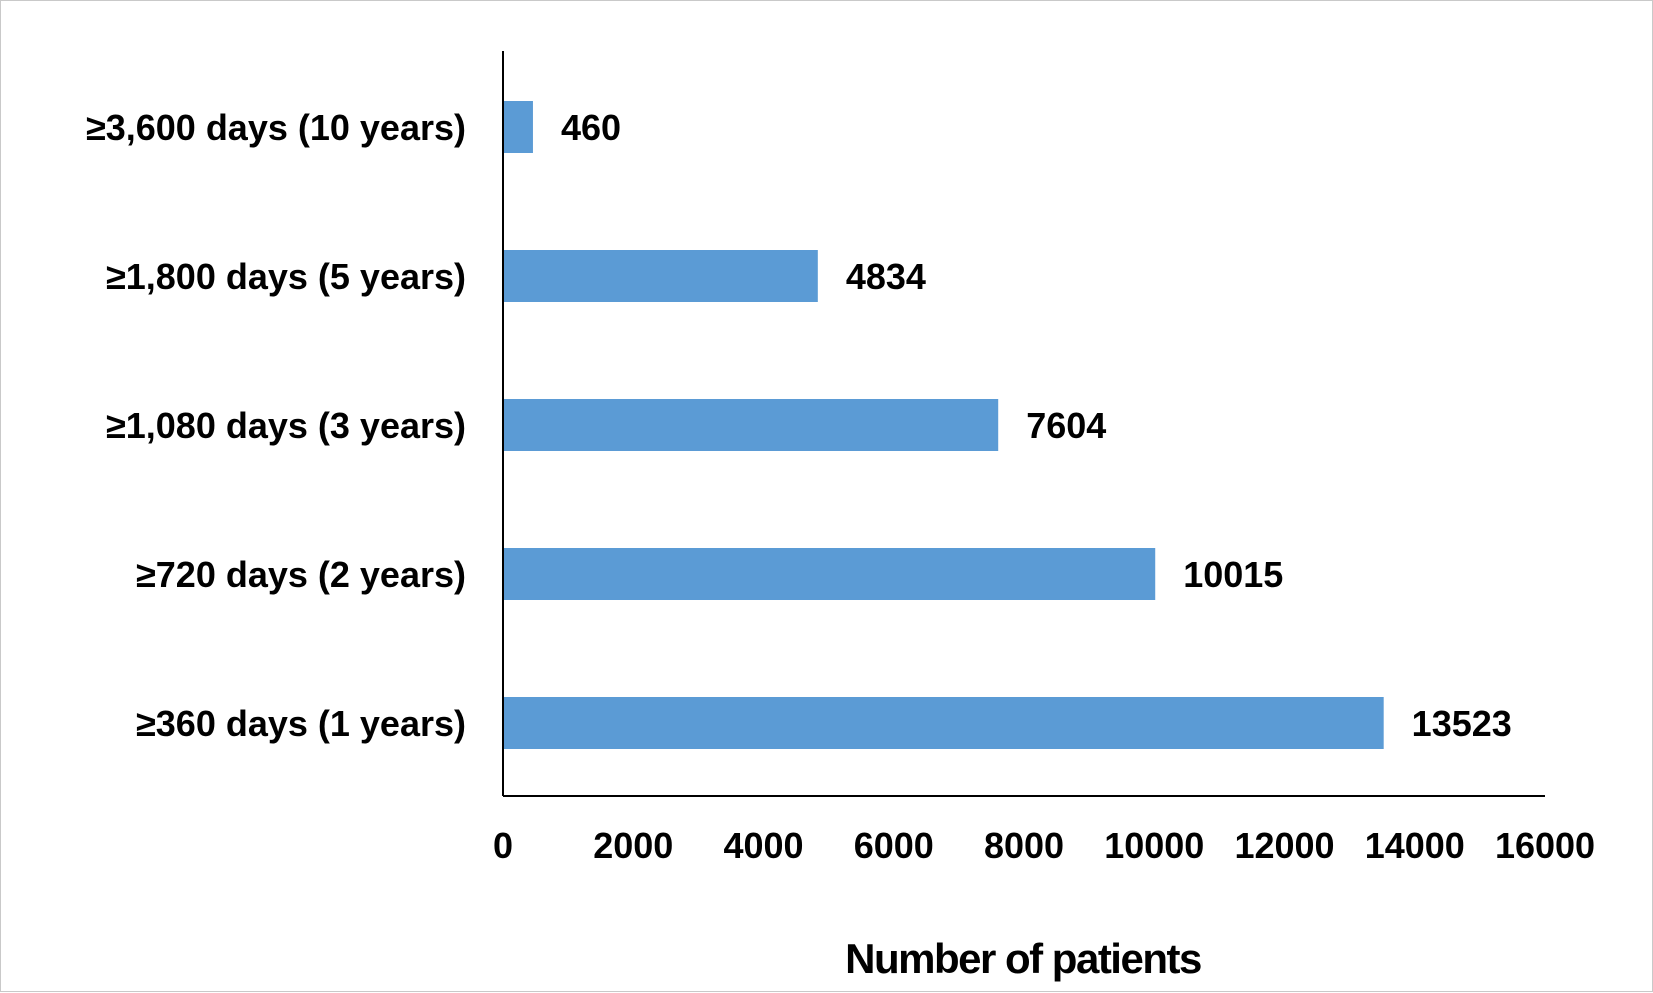 The width and height of the screenshot is (1653, 993). Describe the element at coordinates (1066, 425) in the screenshot. I see `data-label: 7604` at that location.